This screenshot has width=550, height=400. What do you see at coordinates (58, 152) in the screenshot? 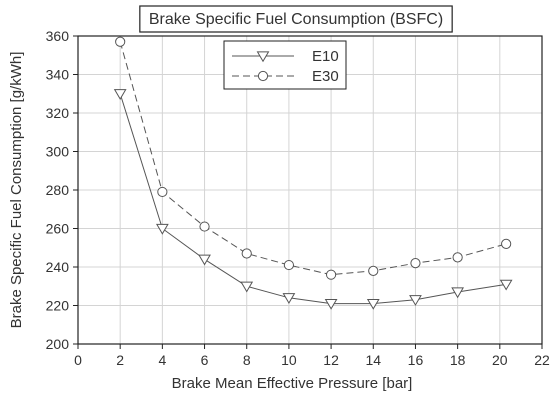
I see `y-tick-label: 300` at bounding box center [58, 152].